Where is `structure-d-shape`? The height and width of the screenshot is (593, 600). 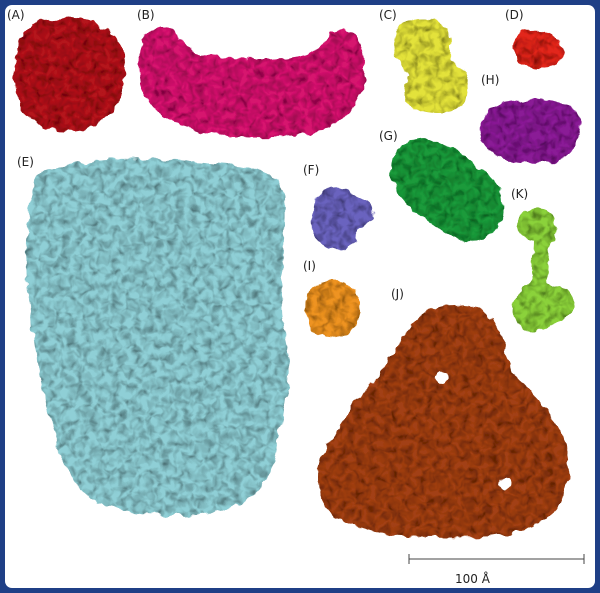 structure-d-shape is located at coordinates (537, 49).